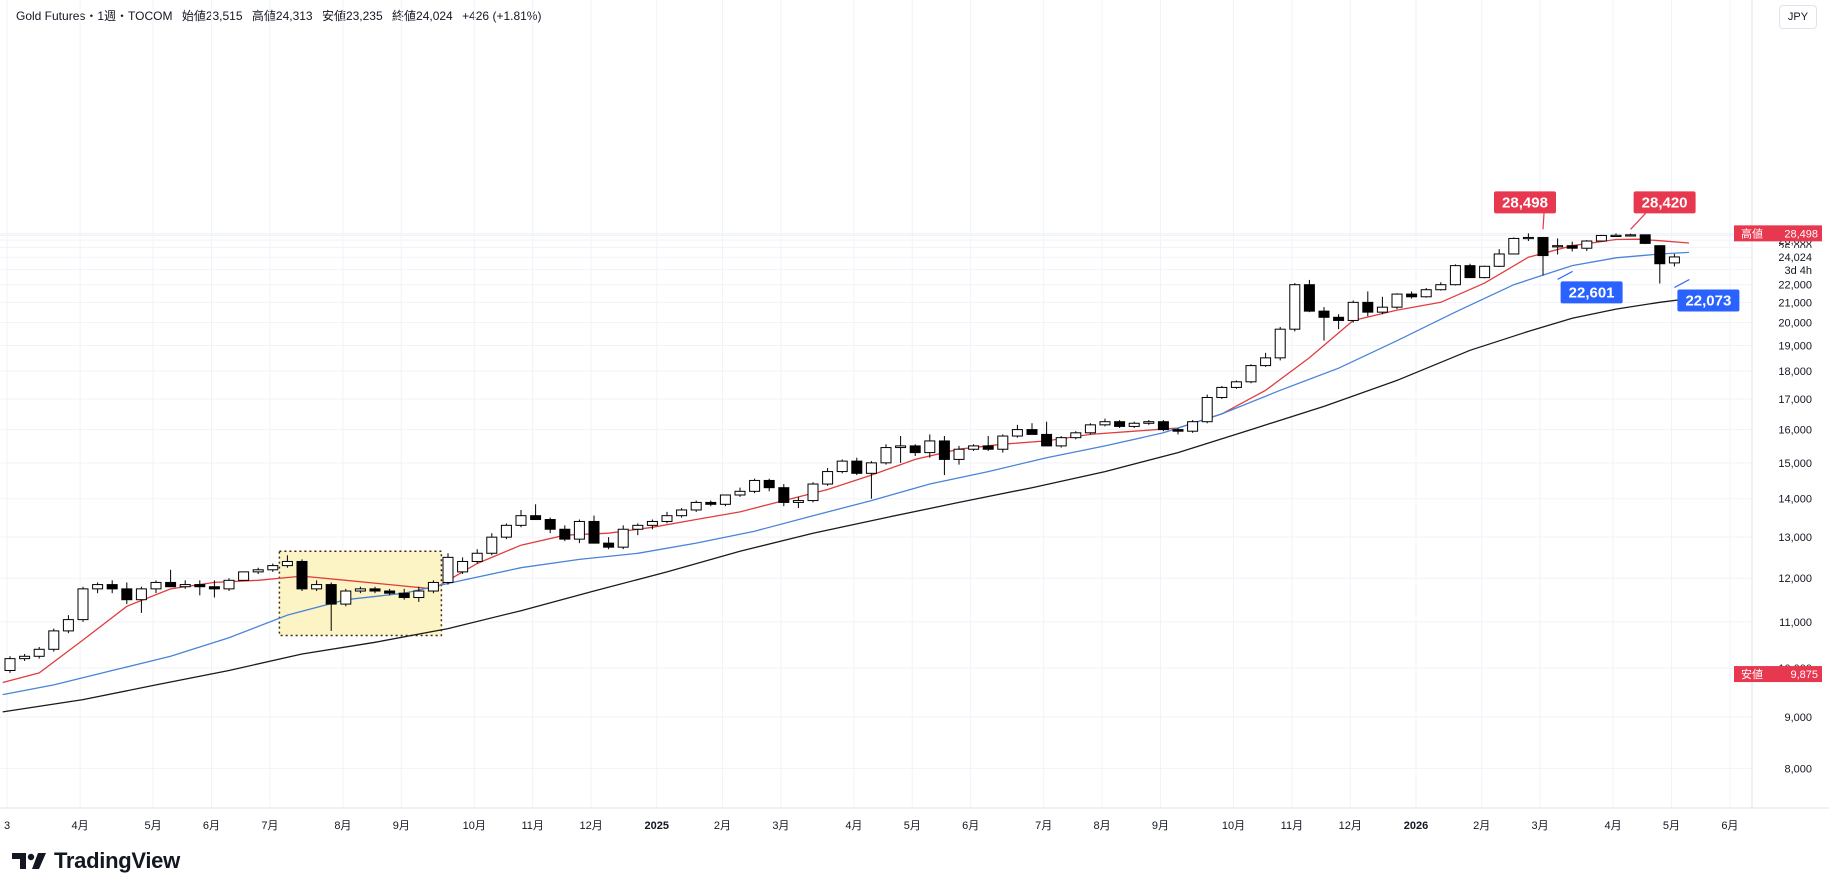  Describe the element at coordinates (282, 16) in the screenshot. I see `high-value: 高値24,313` at that location.